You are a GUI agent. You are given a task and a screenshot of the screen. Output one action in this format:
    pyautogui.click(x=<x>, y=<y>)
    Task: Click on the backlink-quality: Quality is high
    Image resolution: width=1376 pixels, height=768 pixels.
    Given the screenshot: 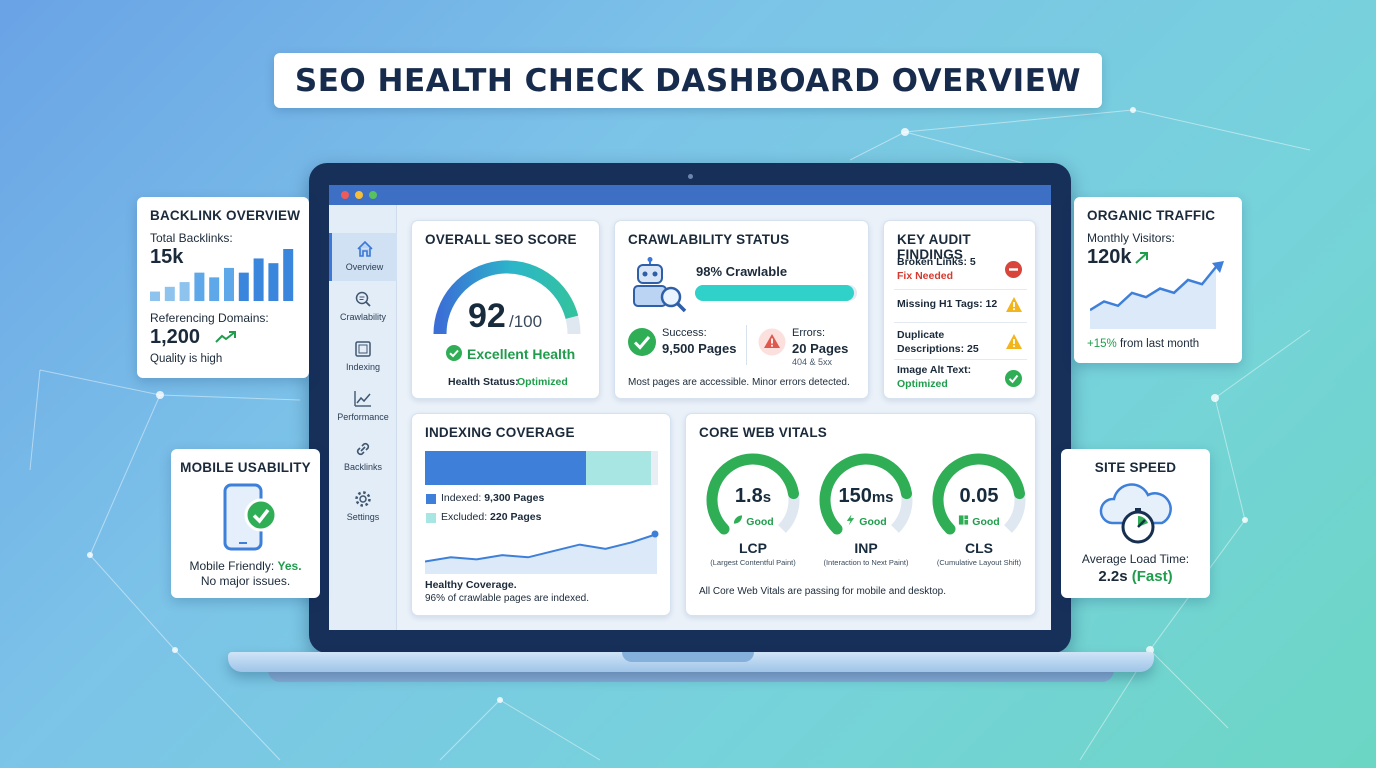 What is the action you would take?
    pyautogui.click(x=186, y=359)
    